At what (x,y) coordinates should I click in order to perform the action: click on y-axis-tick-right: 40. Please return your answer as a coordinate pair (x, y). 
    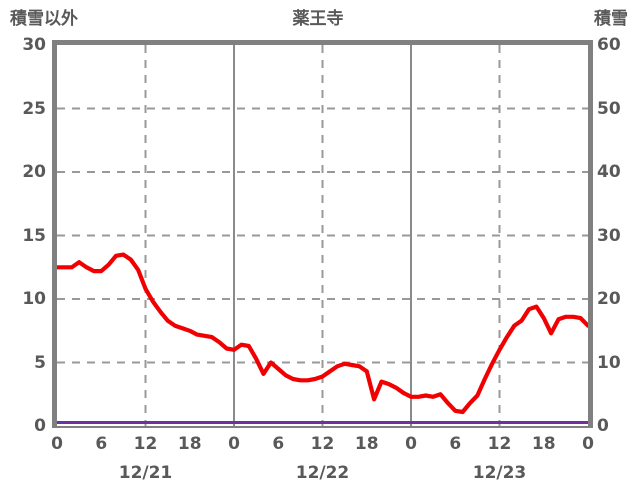
    Looking at the image, I should click on (609, 172).